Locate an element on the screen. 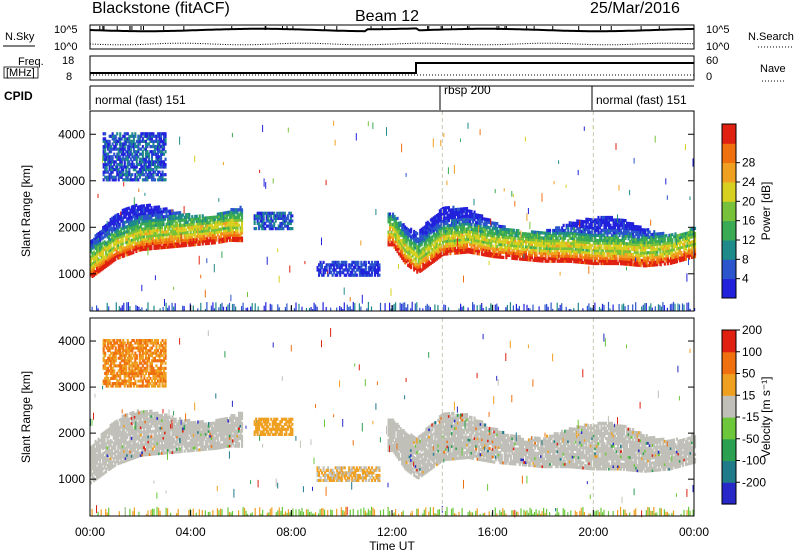 This screenshot has width=800, height=559. radar-title: Blackstone (fitACF) is located at coordinates (161, 8).